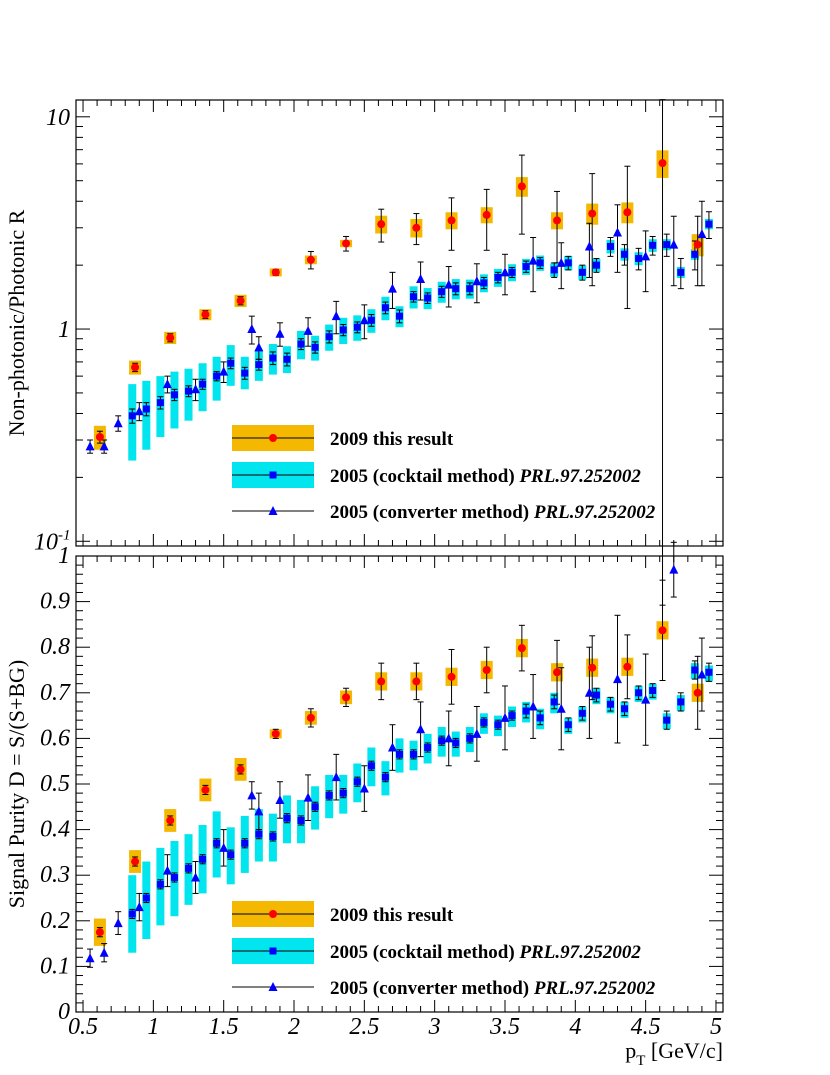 The width and height of the screenshot is (830, 1075). What do you see at coordinates (55, 602) in the screenshot?
I see `y-tick-label: 0.9` at bounding box center [55, 602].